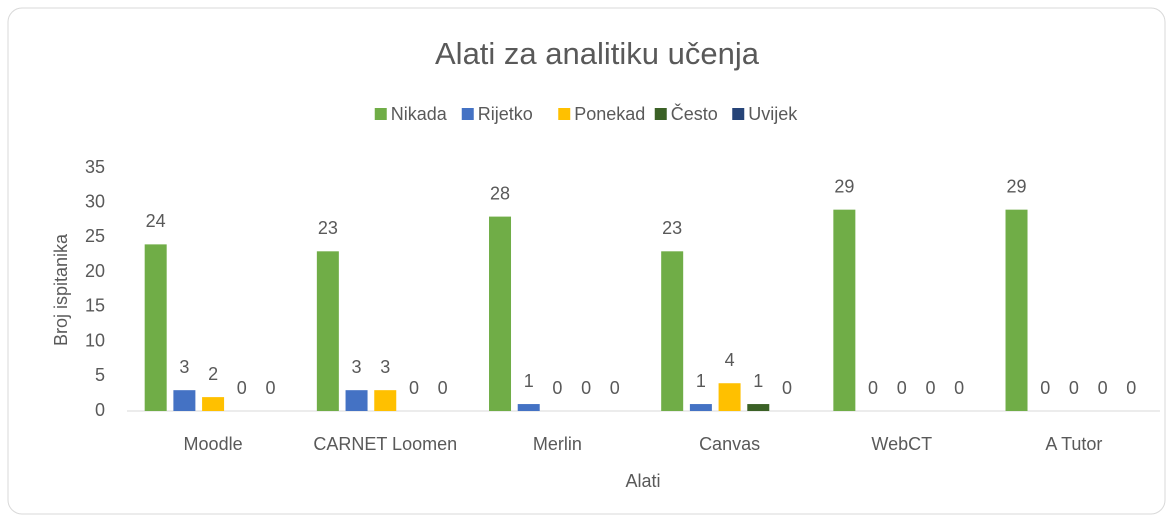 This screenshot has height=526, width=1173. What do you see at coordinates (419, 114) in the screenshot?
I see `legend-label: Nikada` at bounding box center [419, 114].